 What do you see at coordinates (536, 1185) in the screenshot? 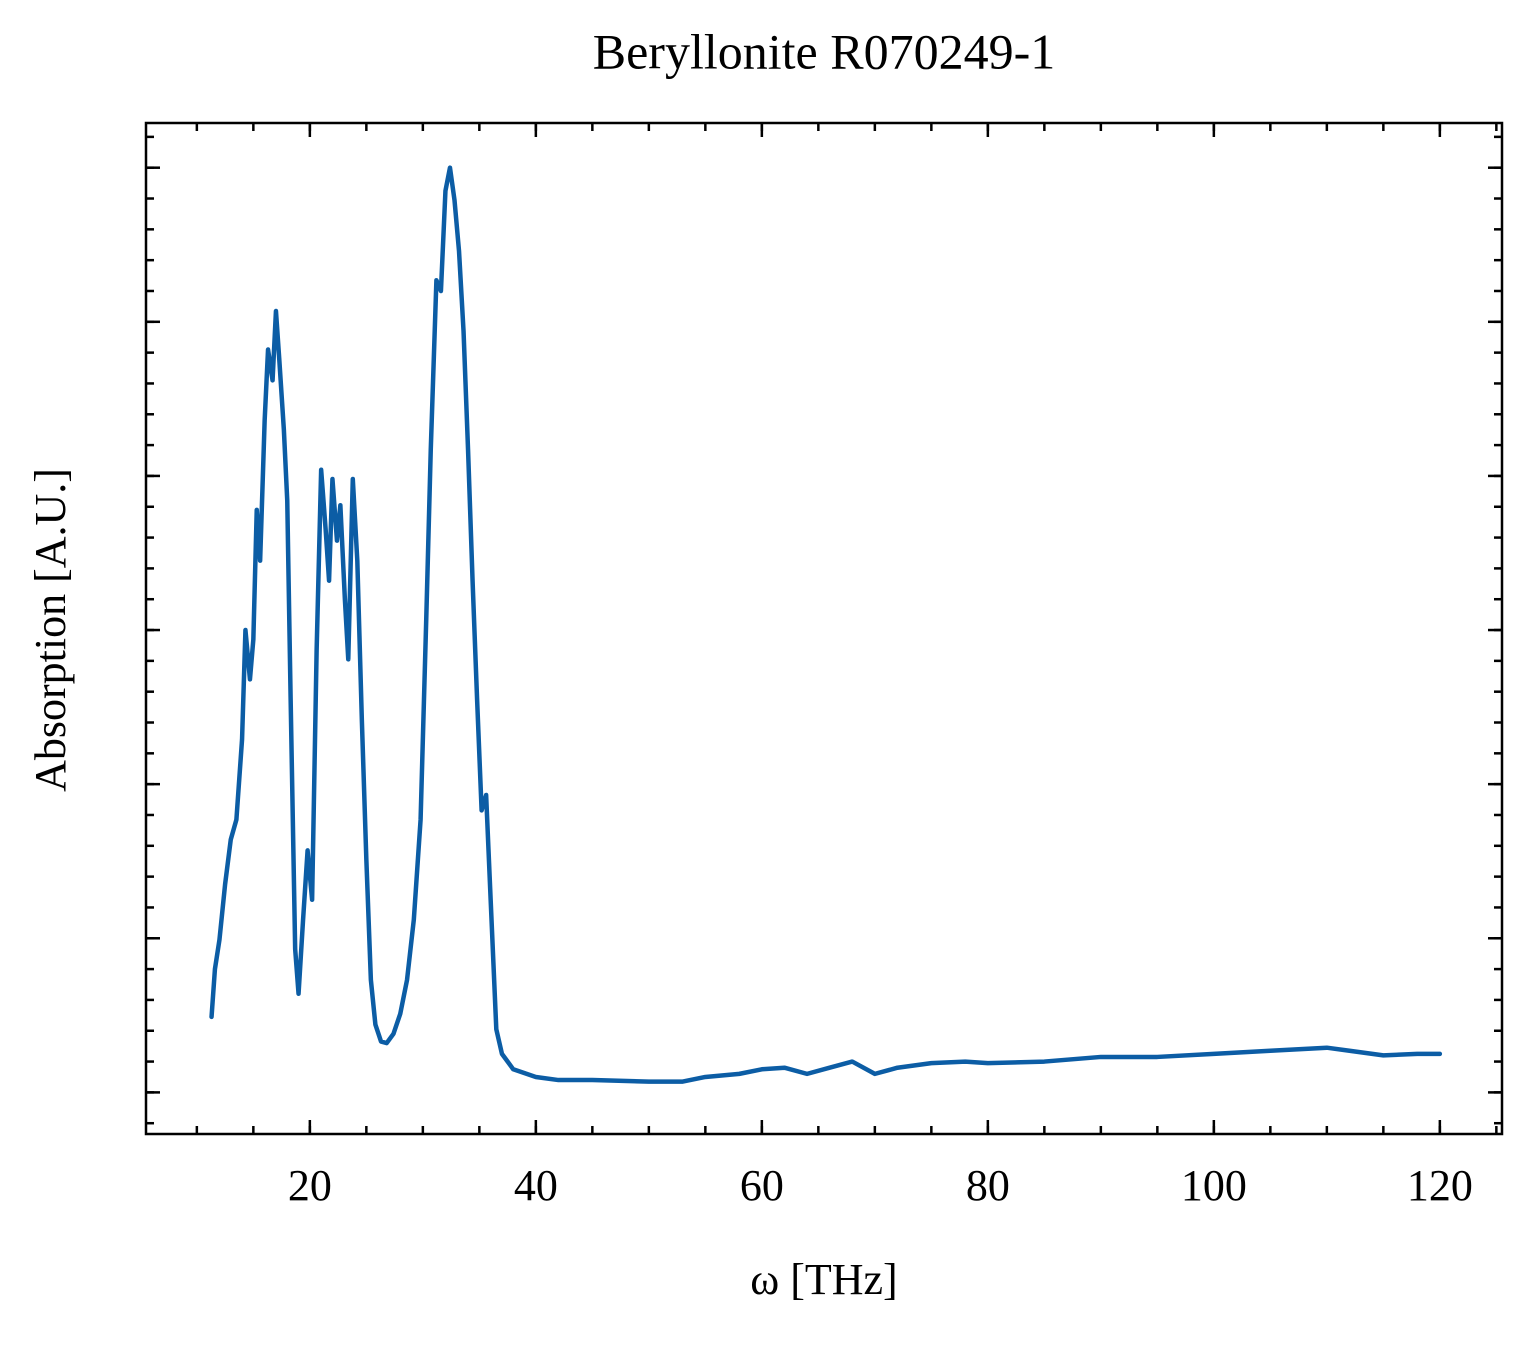
I see `x-tick-label: 40` at bounding box center [536, 1185].